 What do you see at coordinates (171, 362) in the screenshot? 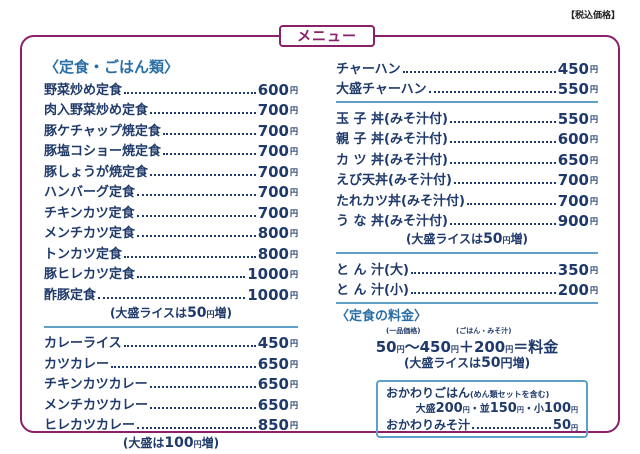
I see `menu-item: カツカレー 650 円` at bounding box center [171, 362].